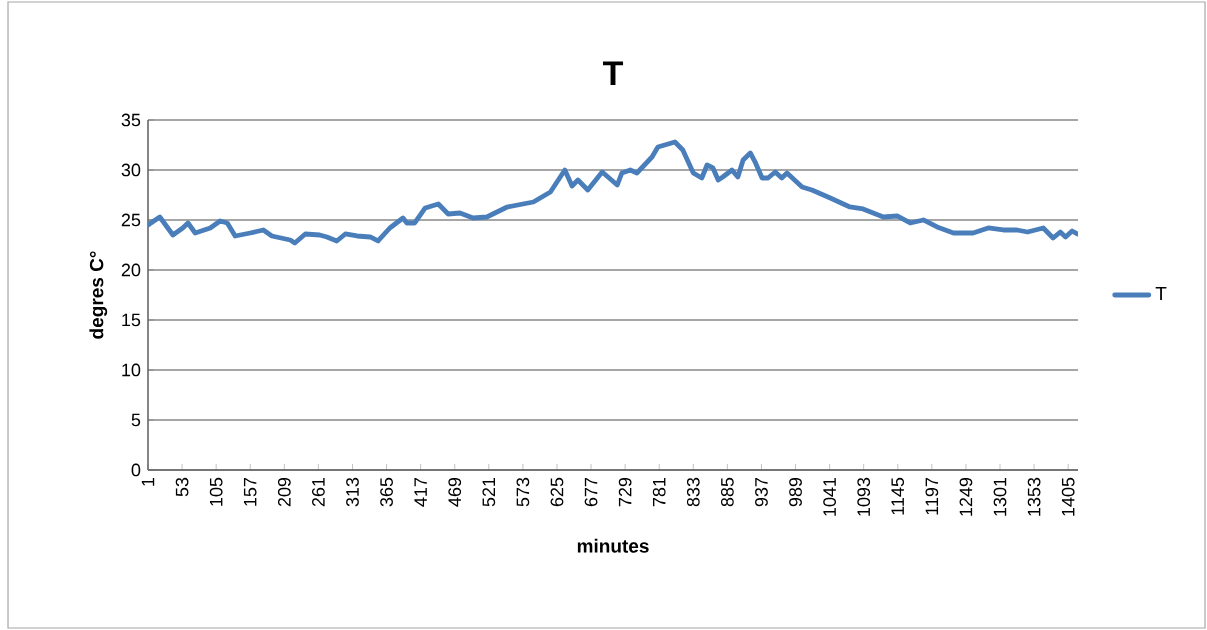 The image size is (1207, 630). What do you see at coordinates (613, 73) in the screenshot?
I see `chart-title: T` at bounding box center [613, 73].